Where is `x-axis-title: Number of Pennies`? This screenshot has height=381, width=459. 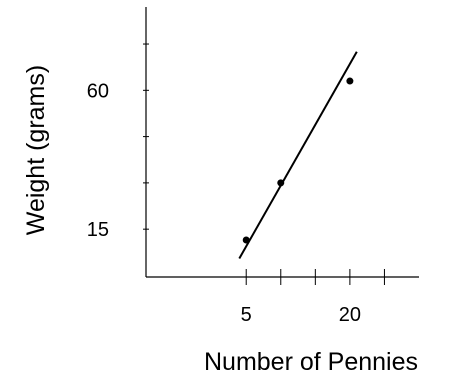 x-axis-title: Number of Pennies is located at coordinates (311, 362).